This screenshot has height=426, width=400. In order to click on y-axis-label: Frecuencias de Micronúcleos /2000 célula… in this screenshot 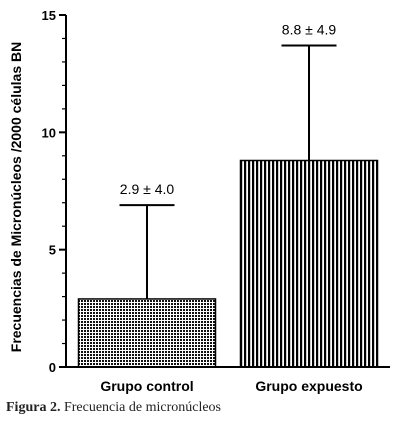, I will do `click(16, 197)`.